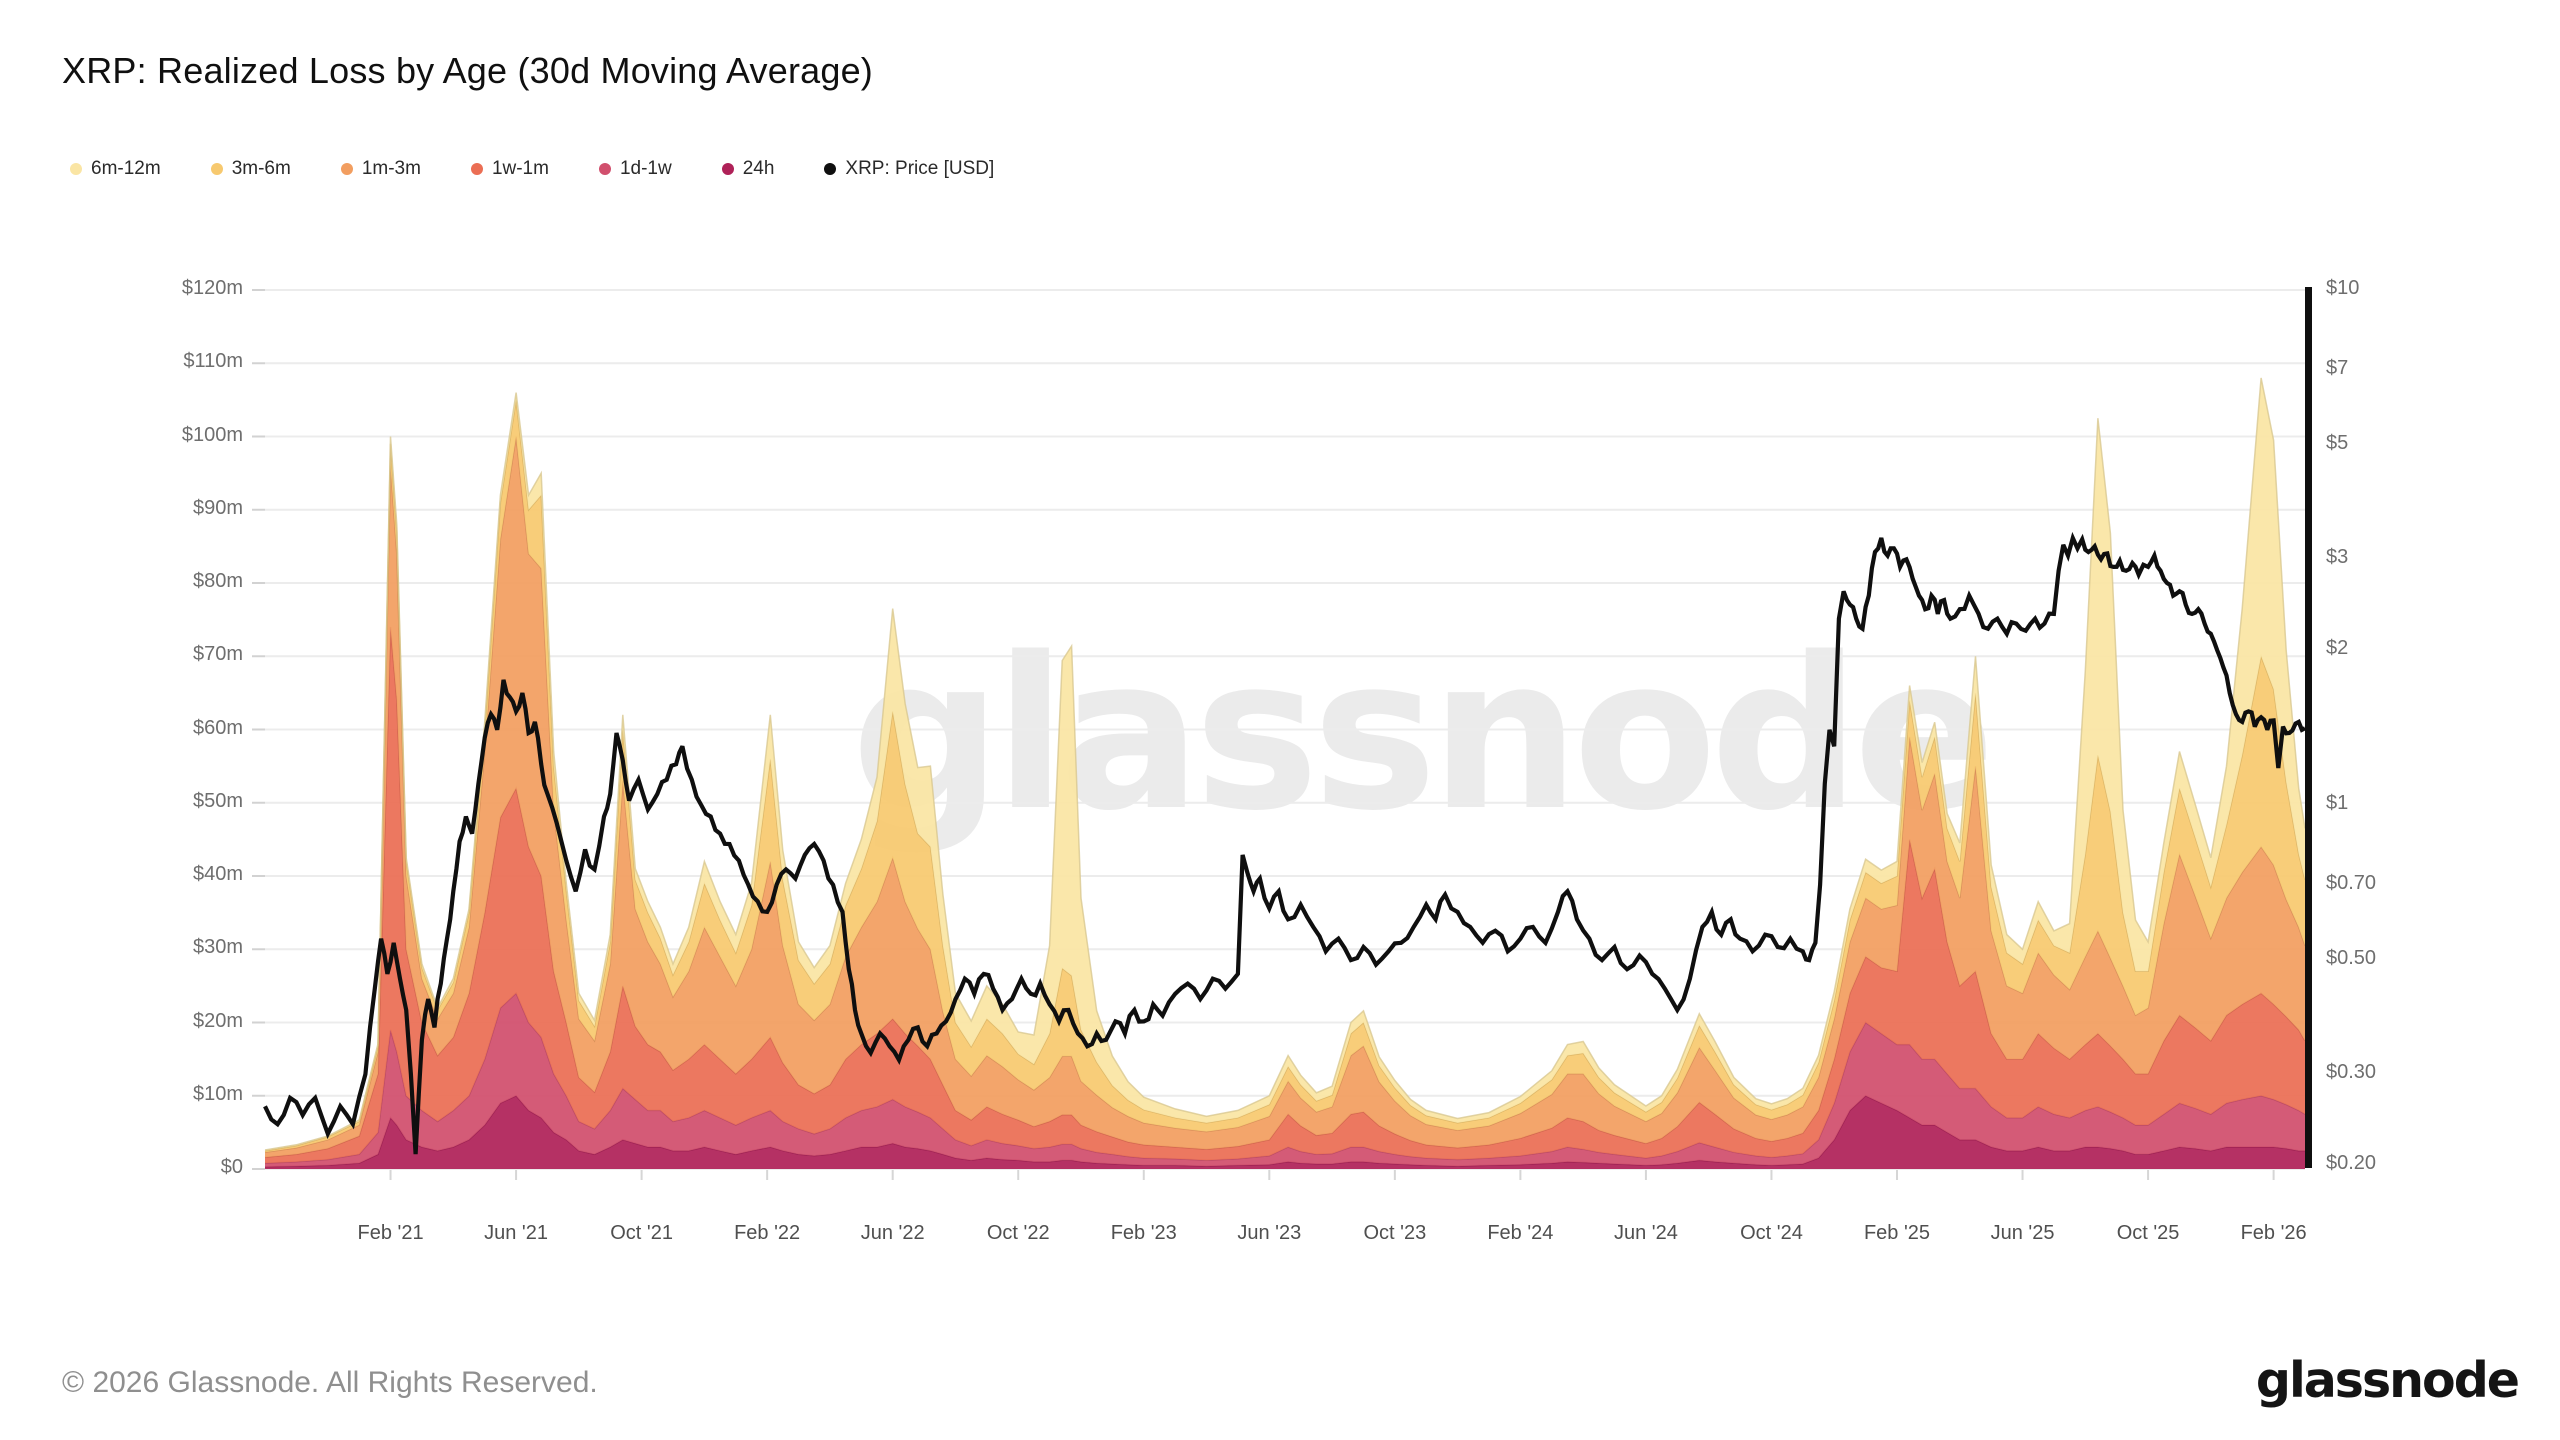  What do you see at coordinates (217, 581) in the screenshot?
I see `y-left-tick-label: $80m` at bounding box center [217, 581].